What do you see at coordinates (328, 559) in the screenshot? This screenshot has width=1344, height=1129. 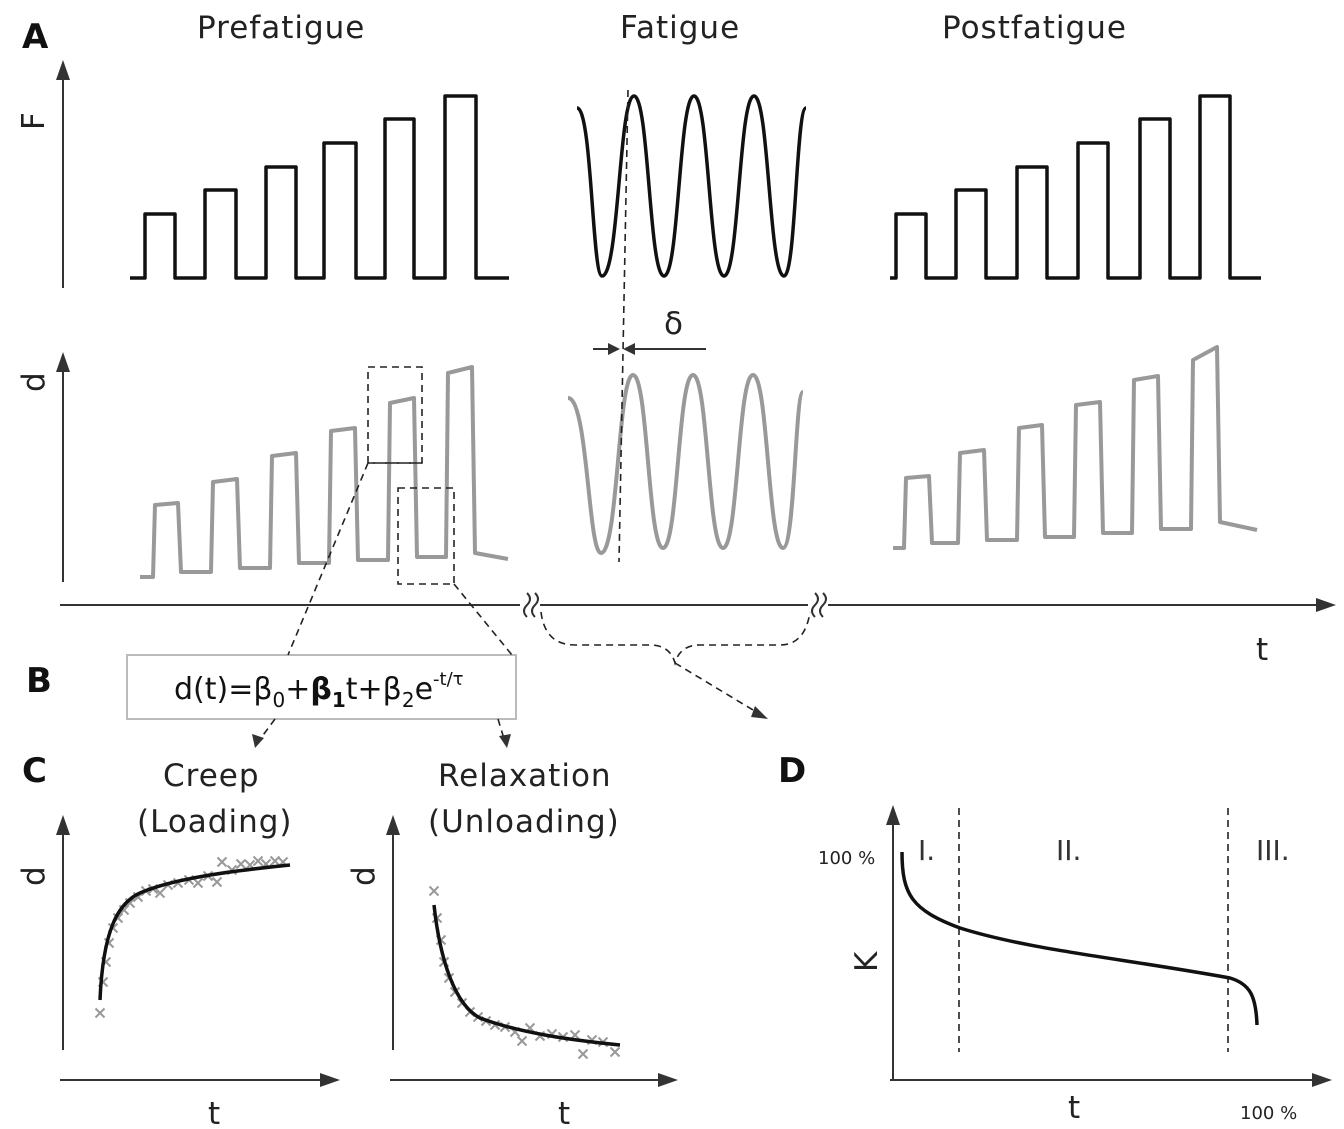 I see `loading-link` at bounding box center [328, 559].